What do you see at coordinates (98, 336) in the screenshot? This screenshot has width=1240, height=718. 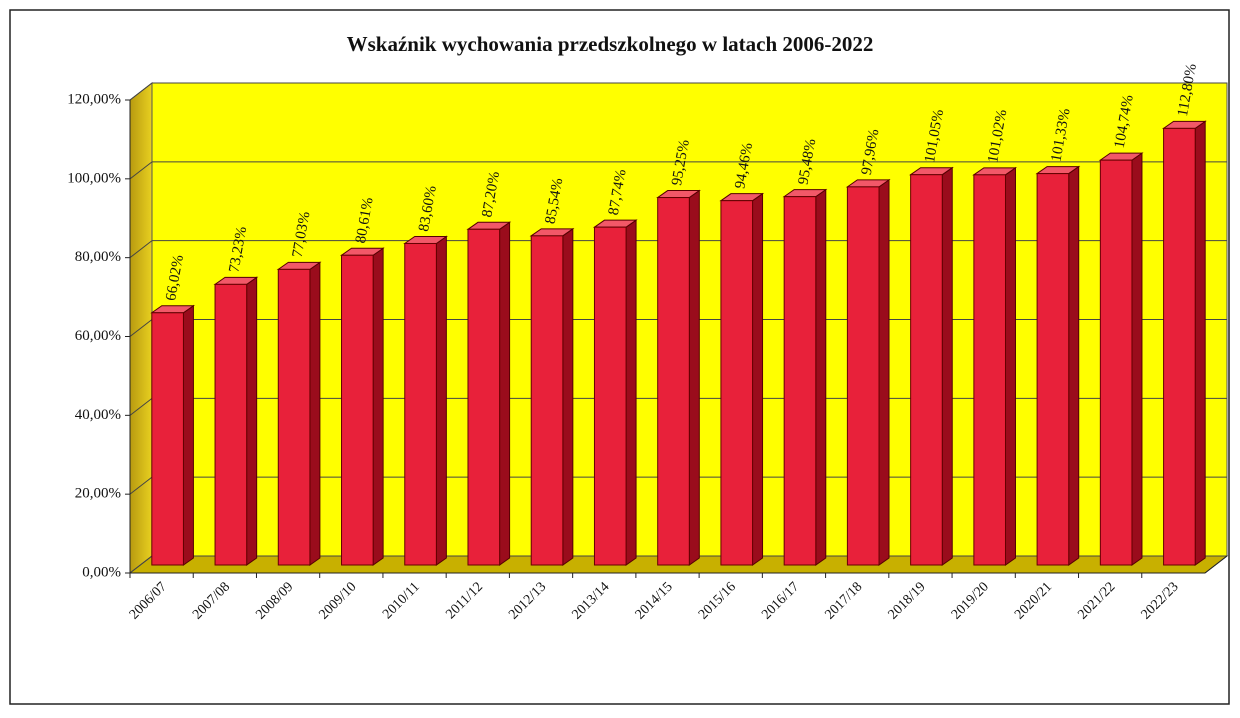 I see `y-tick-label: 60,00%` at bounding box center [98, 336].